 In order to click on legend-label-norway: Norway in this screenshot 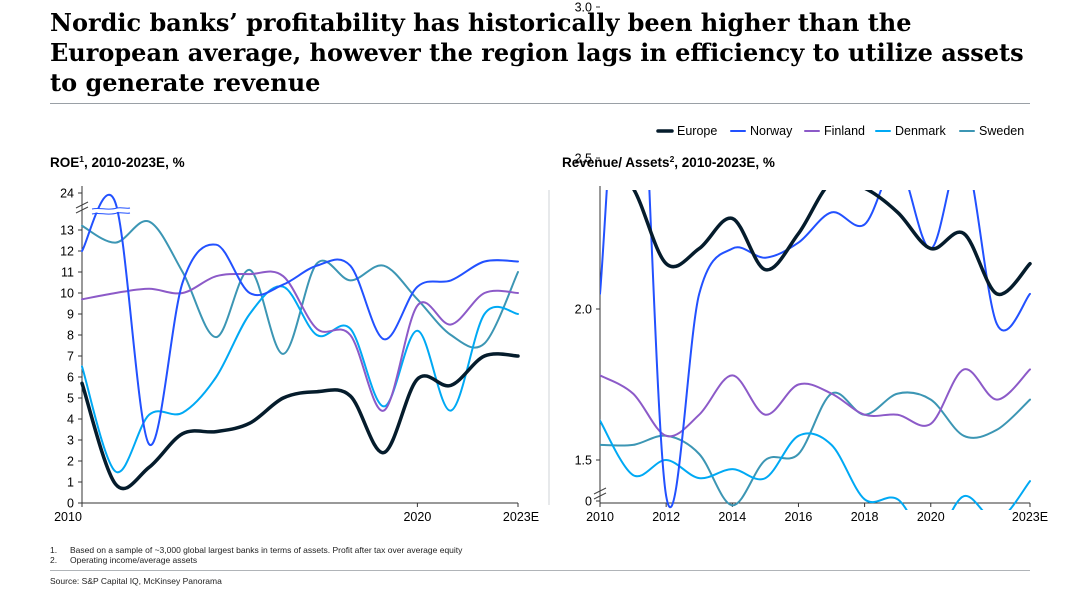, I will do `click(771, 131)`.